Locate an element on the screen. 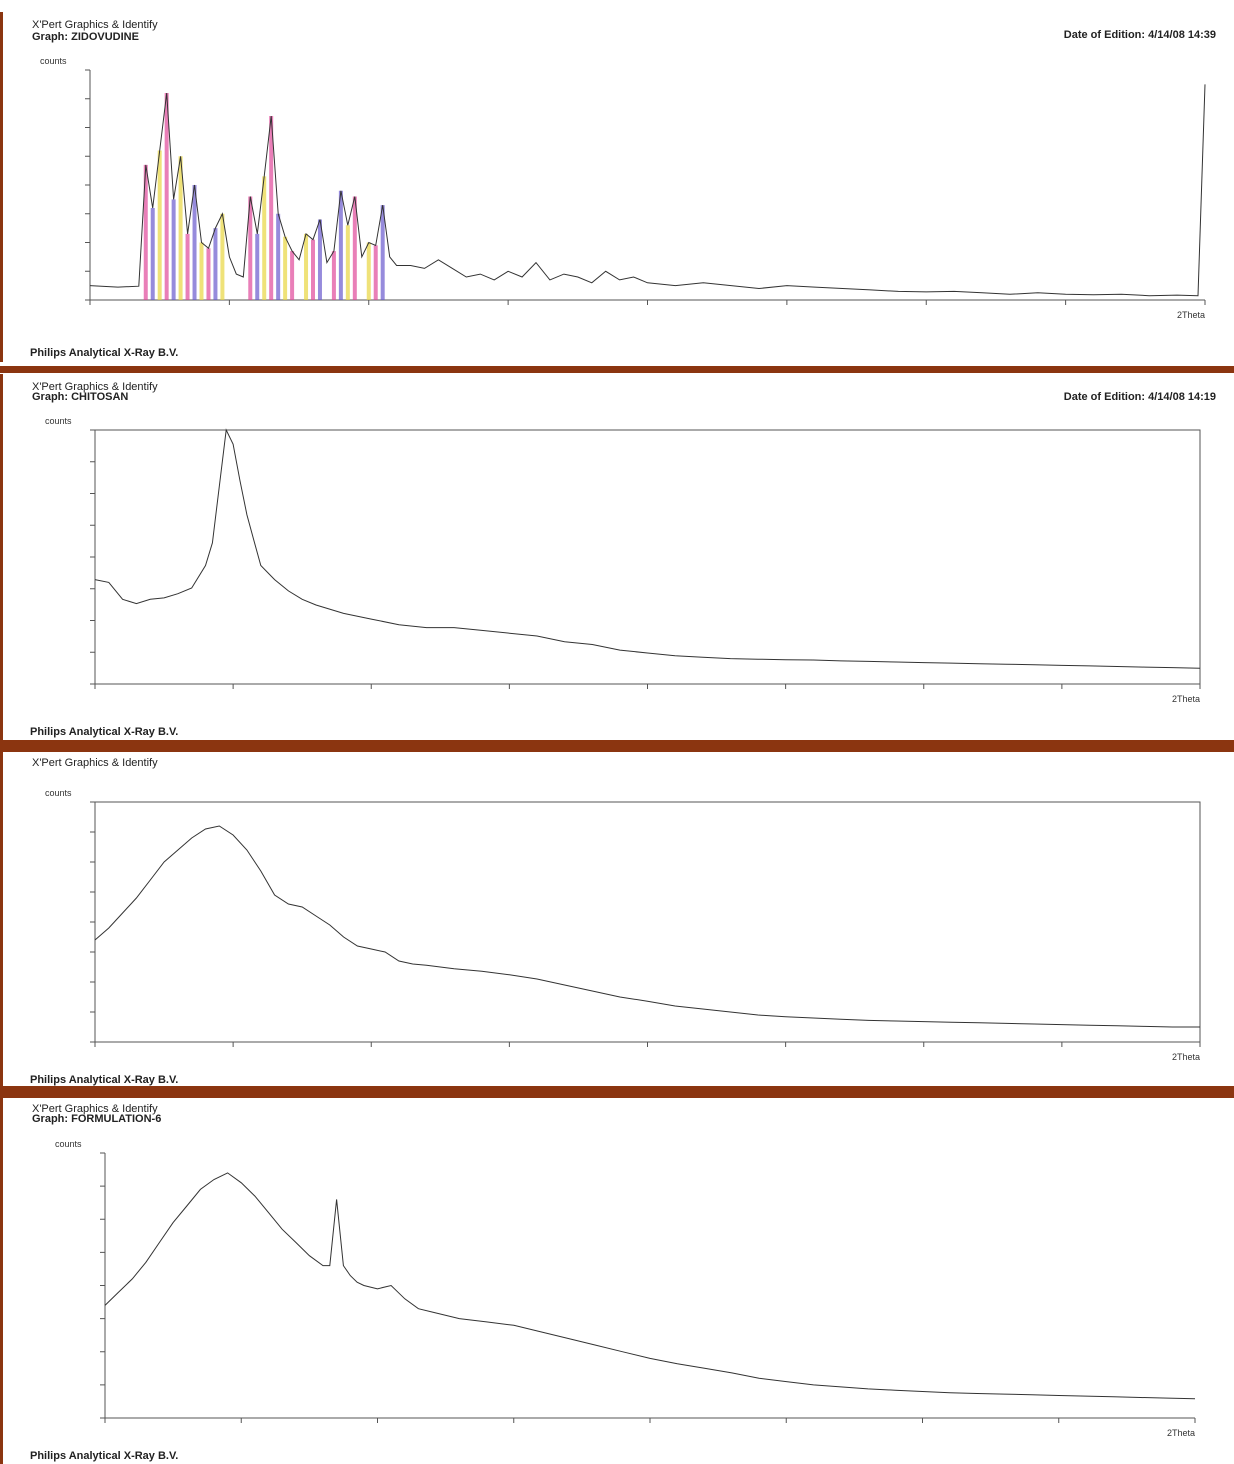 The width and height of the screenshot is (1234, 1464). date-of-edition: Date of Edition: 4/14/08 14:19 is located at coordinates (1139, 397).